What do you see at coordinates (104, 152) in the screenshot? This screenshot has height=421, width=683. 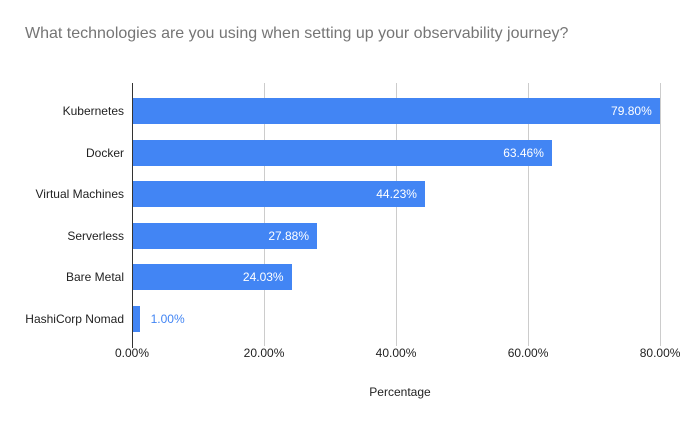 I see `category-label-docker: Docker` at bounding box center [104, 152].